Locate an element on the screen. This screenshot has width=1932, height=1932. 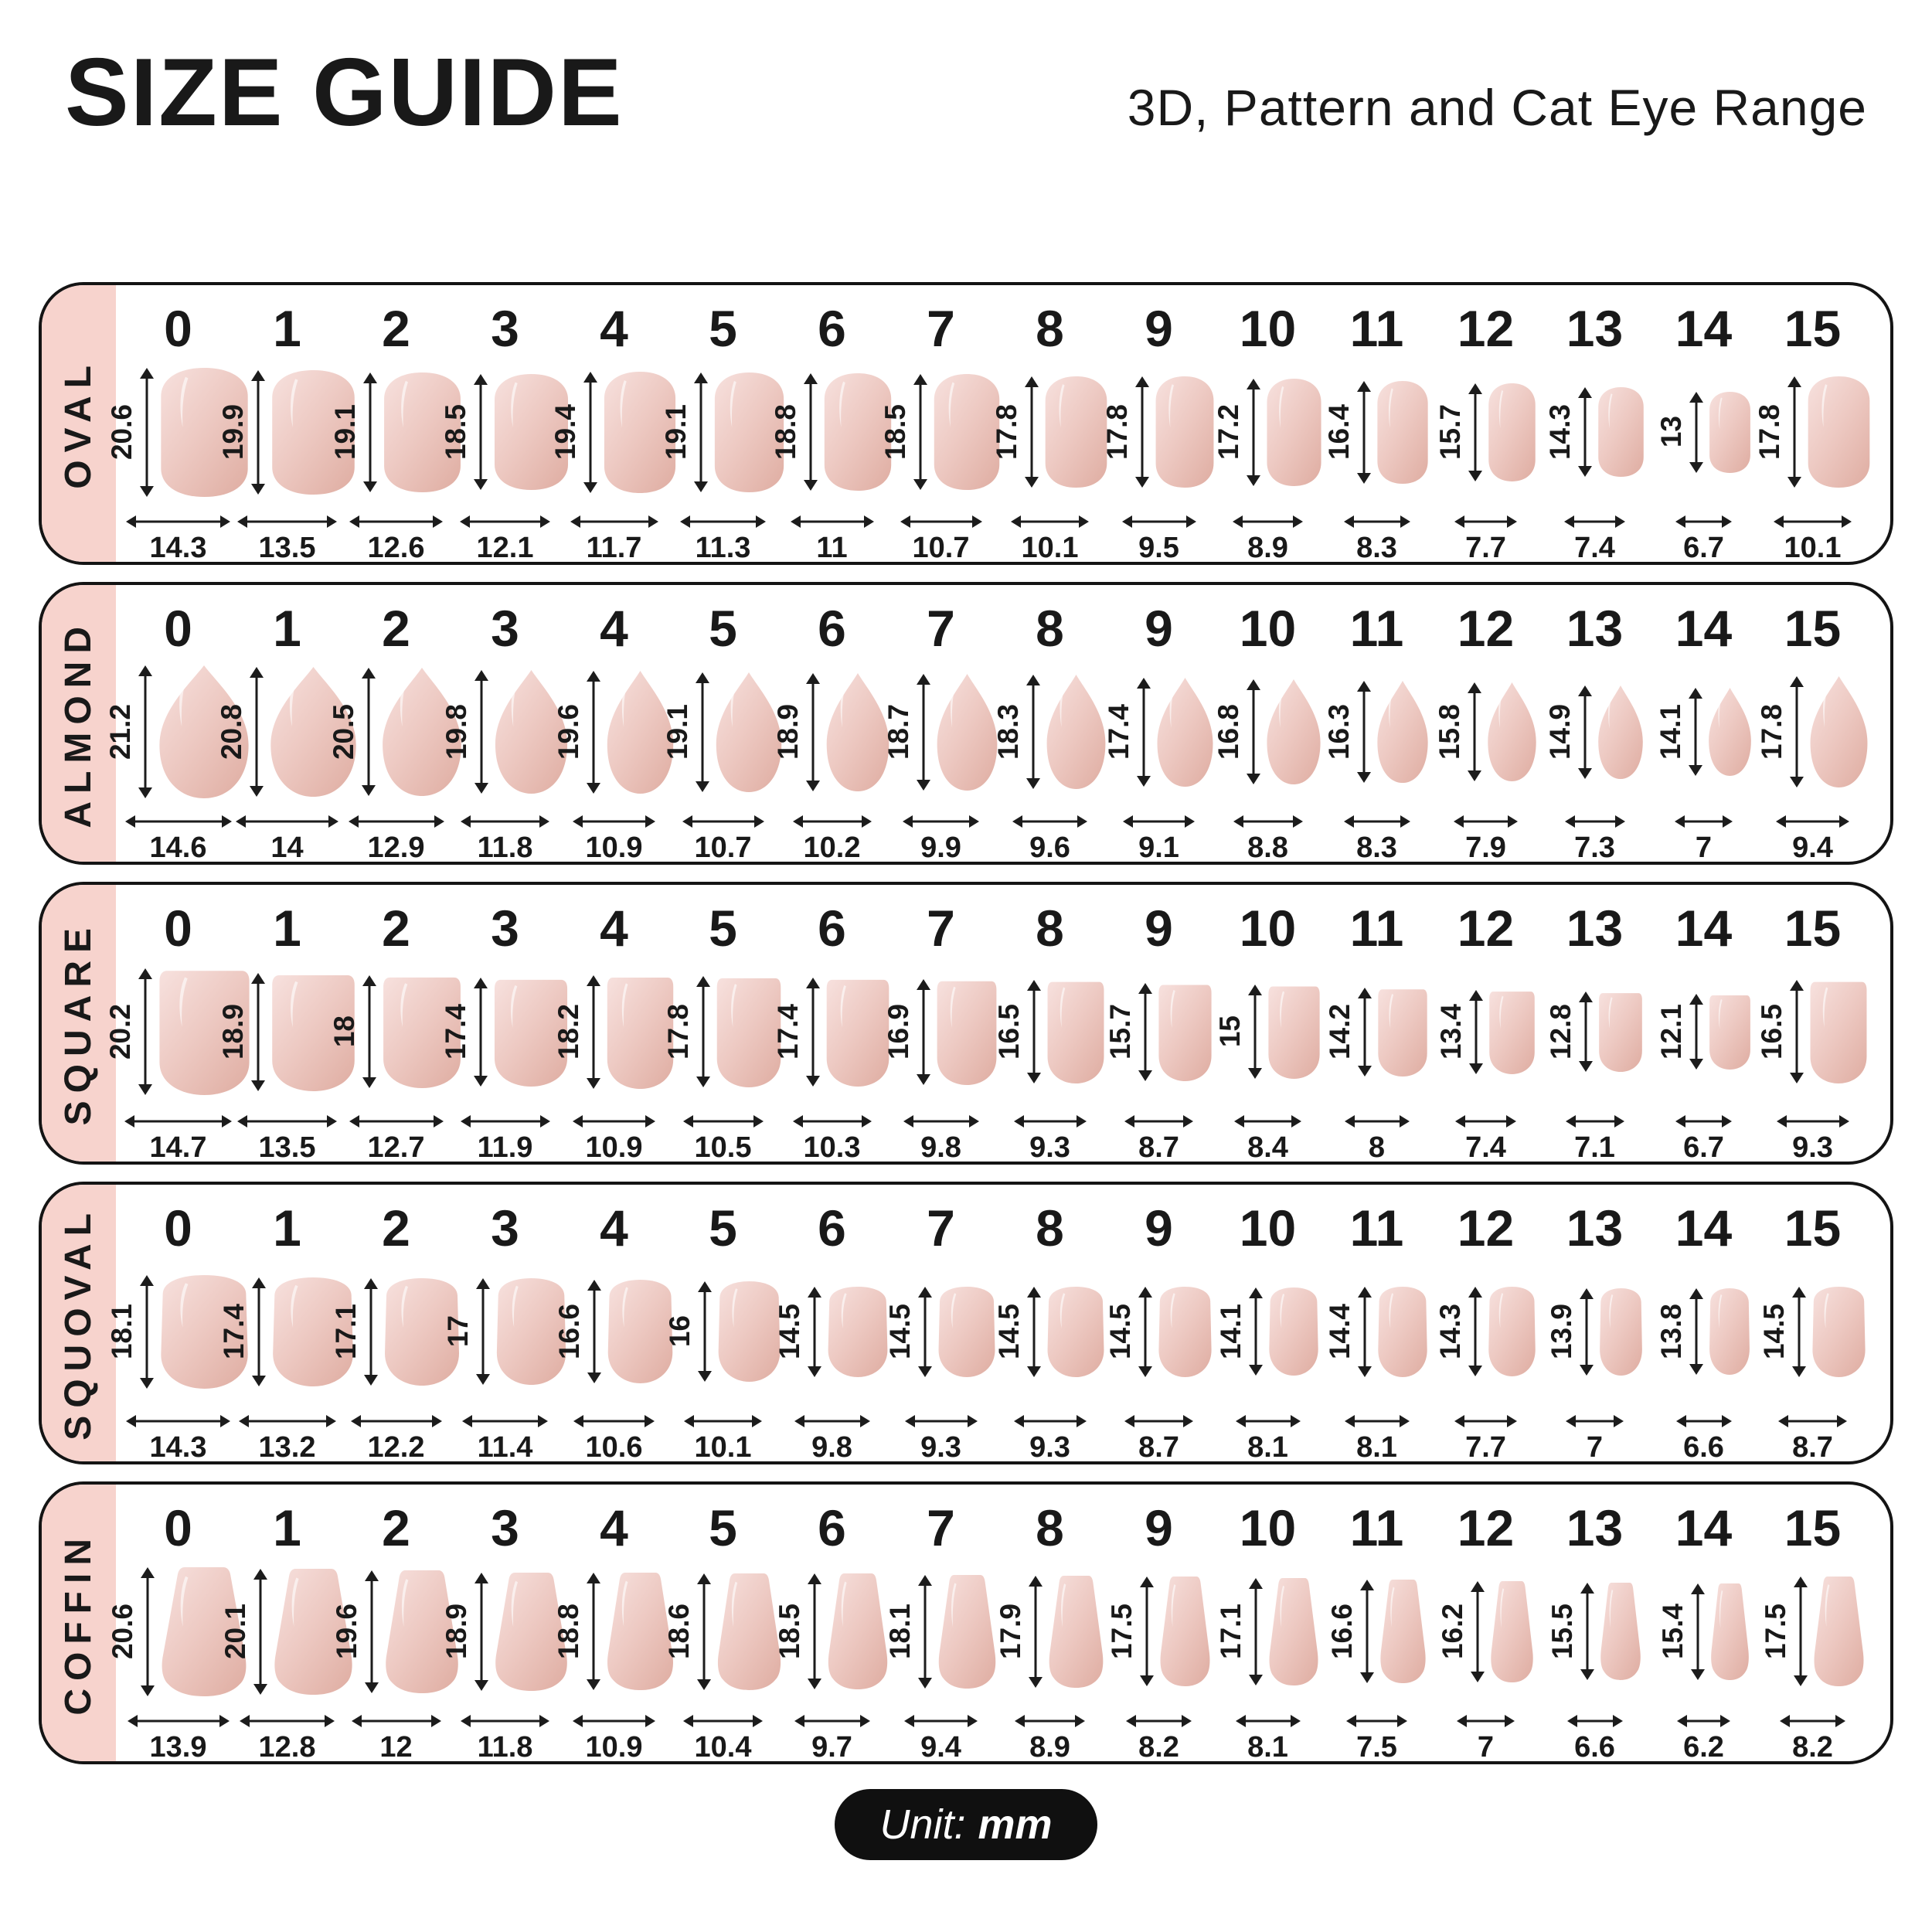
width-value: 7.7 is located at coordinates (1485, 548).